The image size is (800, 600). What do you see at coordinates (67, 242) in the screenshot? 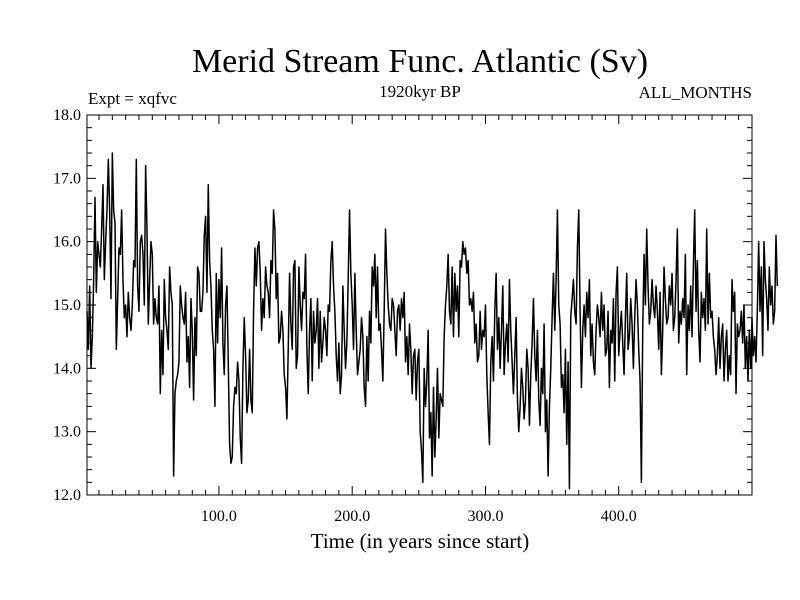
I see `y-tick-label: 16.0` at bounding box center [67, 242].